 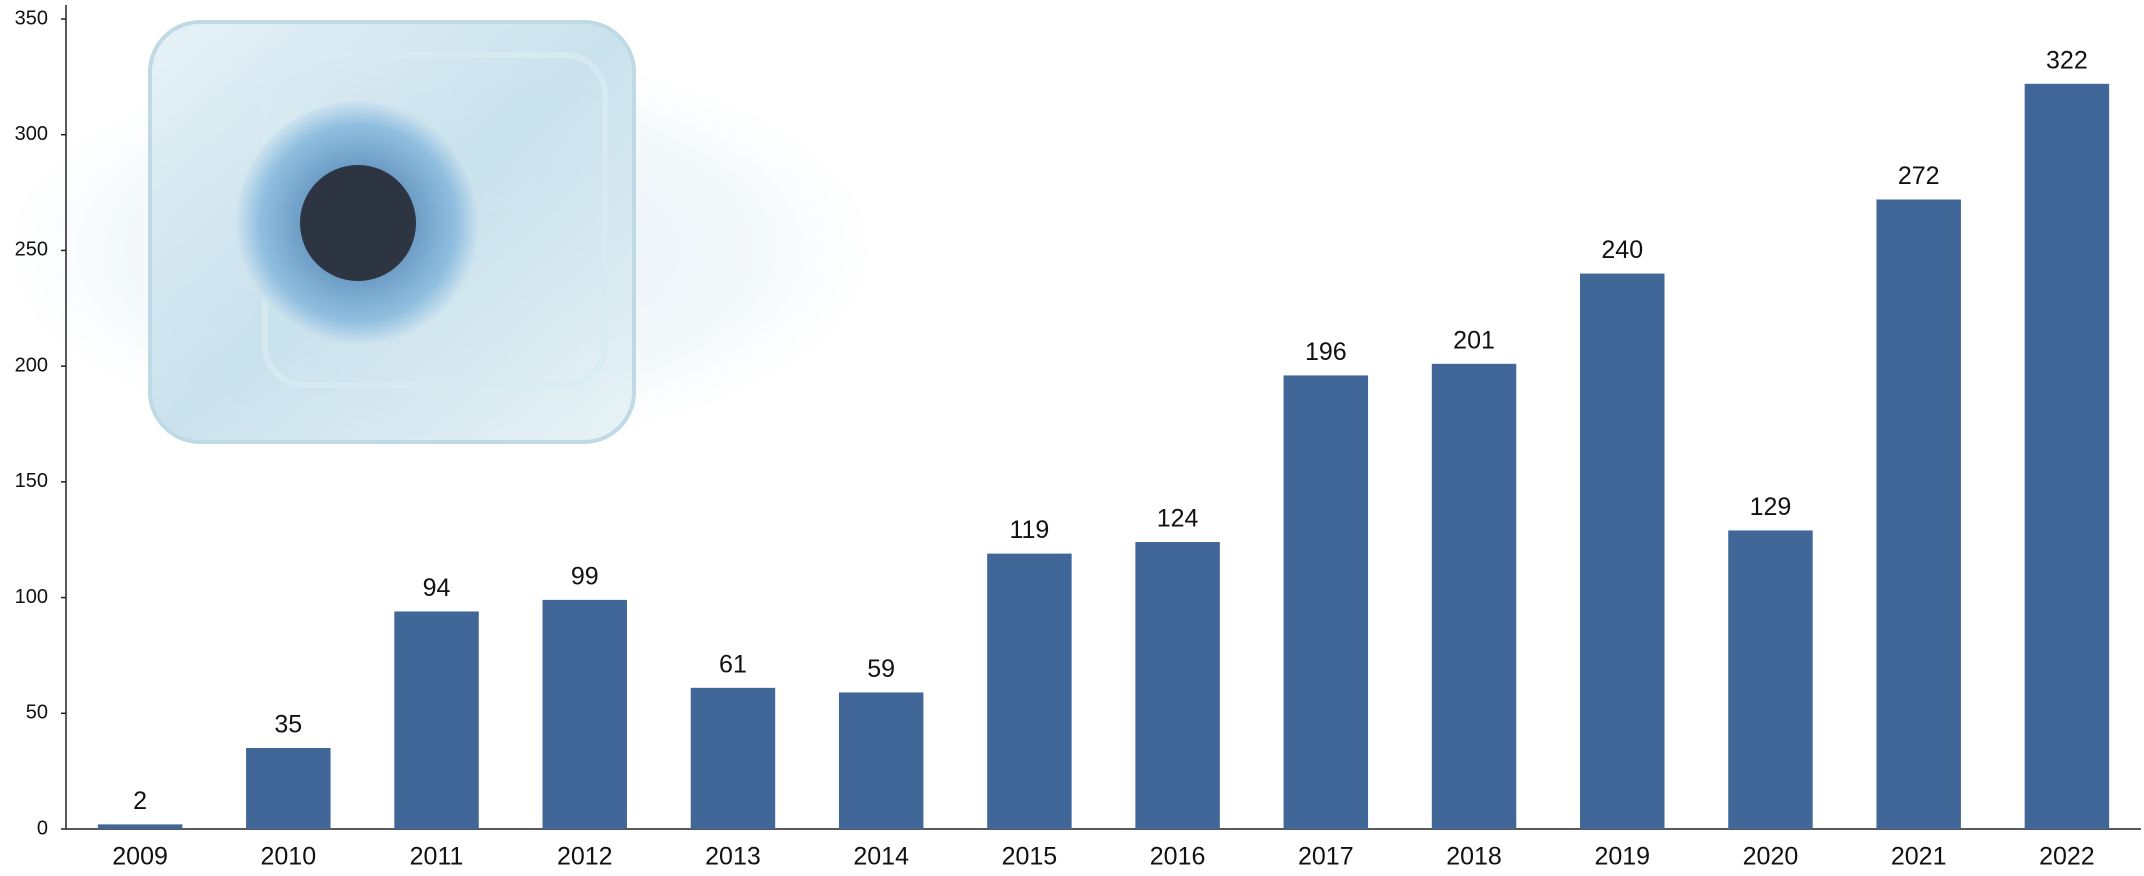 I want to click on y-tick-label: 50, so click(x=37, y=713).